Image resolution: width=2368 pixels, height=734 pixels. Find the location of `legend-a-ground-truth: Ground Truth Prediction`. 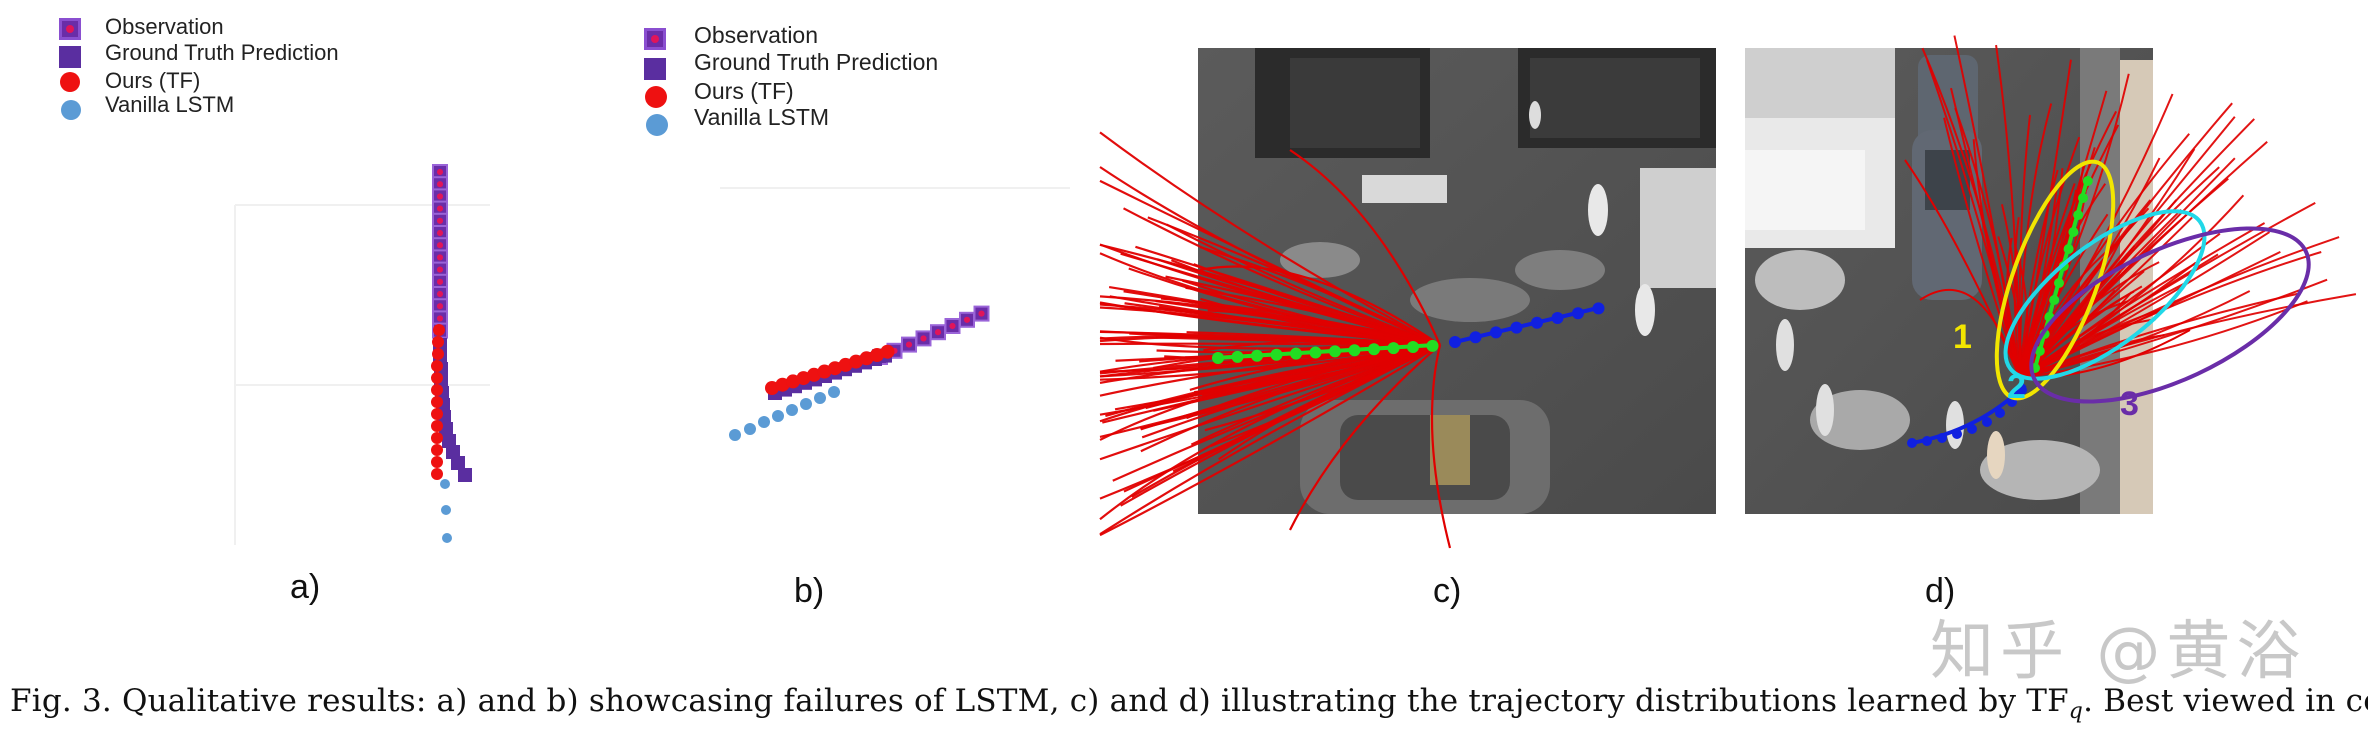

legend-a-ground-truth: Ground Truth Prediction is located at coordinates (222, 52).